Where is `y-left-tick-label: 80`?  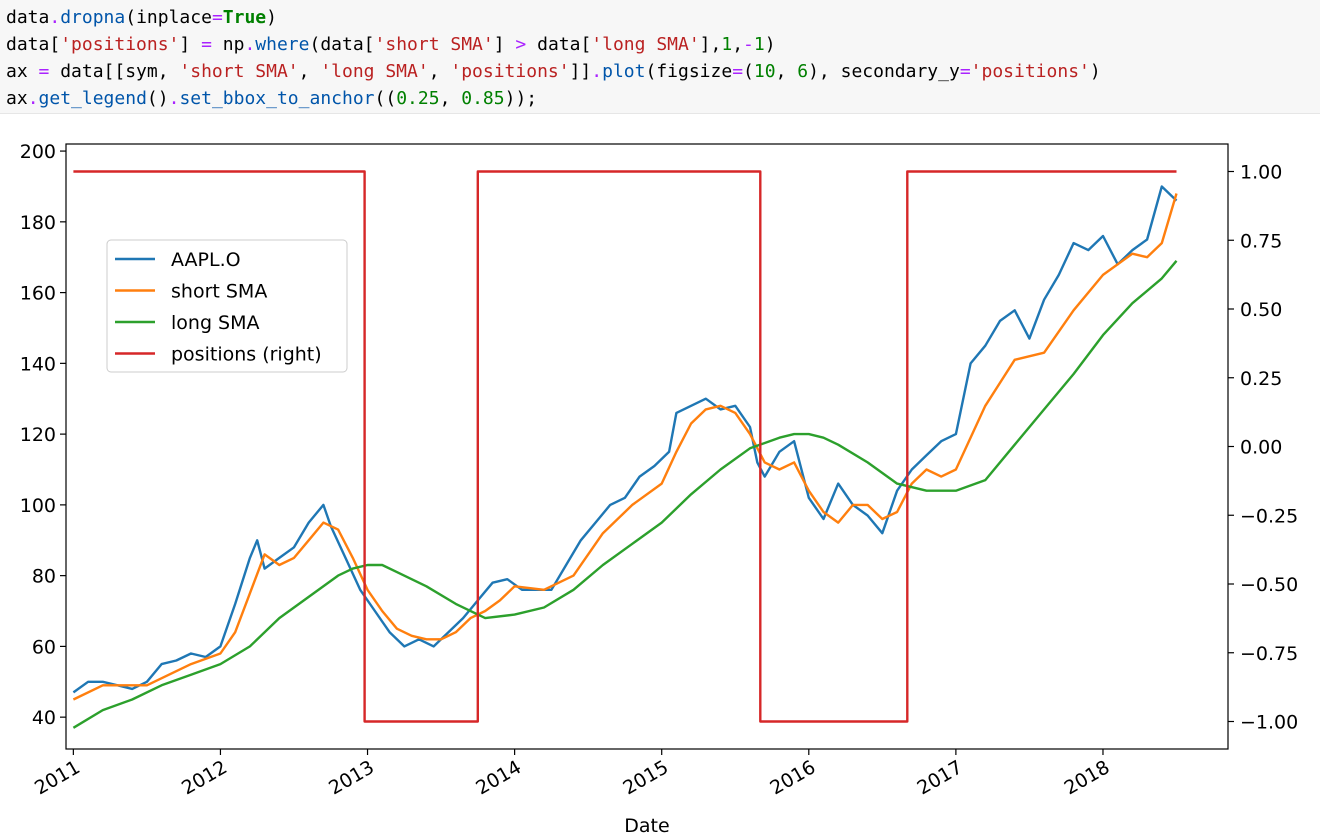 y-left-tick-label: 80 is located at coordinates (44, 577).